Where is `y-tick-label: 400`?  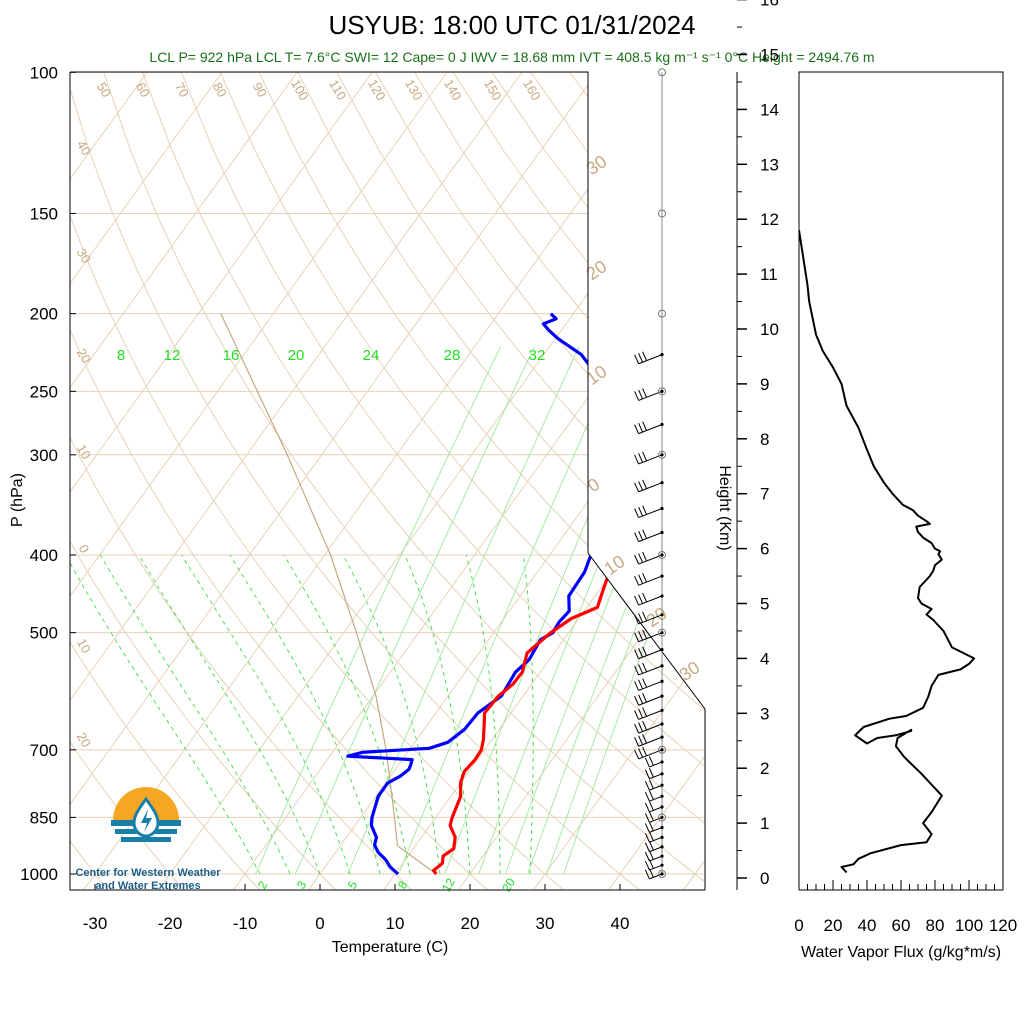
y-tick-label: 400 is located at coordinates (44, 555).